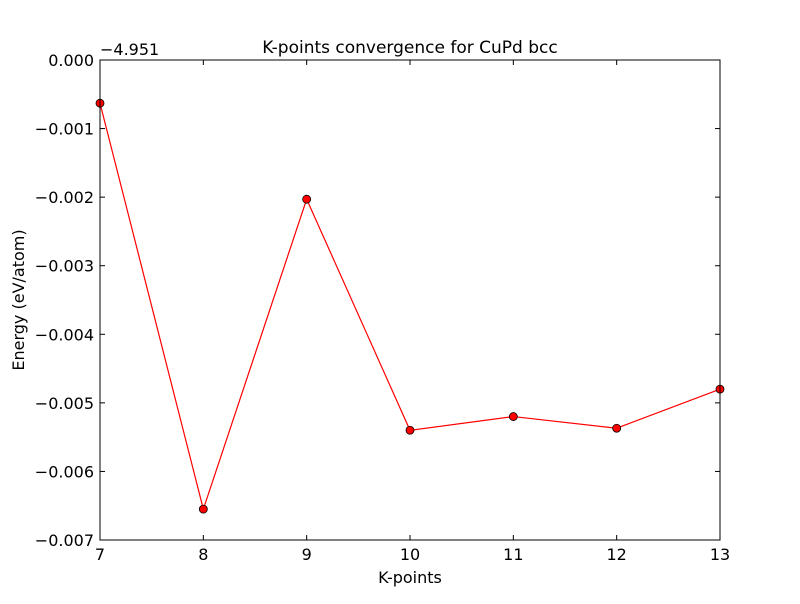 This screenshot has height=604, width=800. Describe the element at coordinates (410, 577) in the screenshot. I see `x-axis-label: K-points` at that location.